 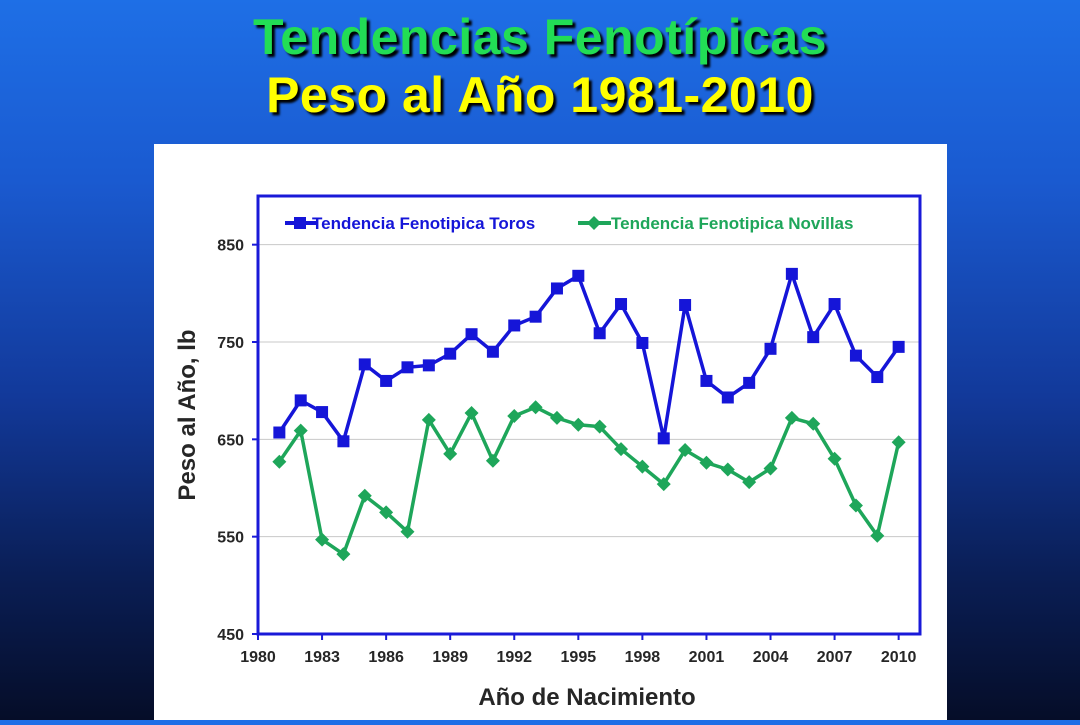 What do you see at coordinates (707, 657) in the screenshot?
I see `x-tick-label: 2001` at bounding box center [707, 657].